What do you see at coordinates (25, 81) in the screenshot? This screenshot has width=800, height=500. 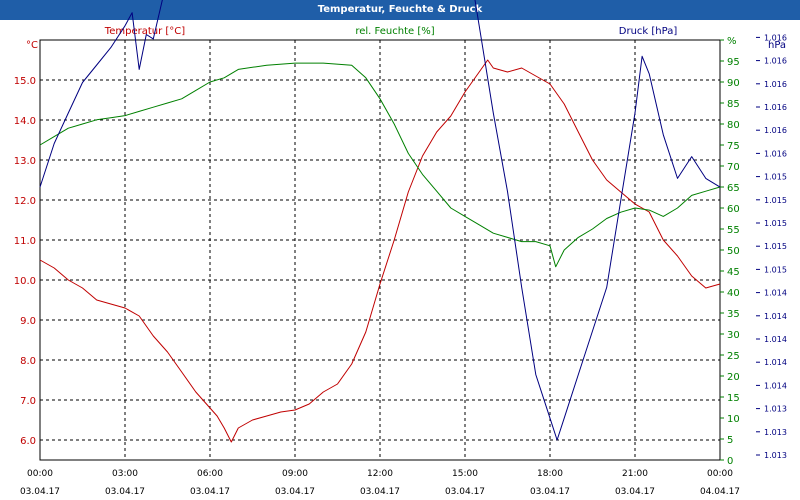 I see `temperature-tick-label: 15.0` at bounding box center [25, 81].